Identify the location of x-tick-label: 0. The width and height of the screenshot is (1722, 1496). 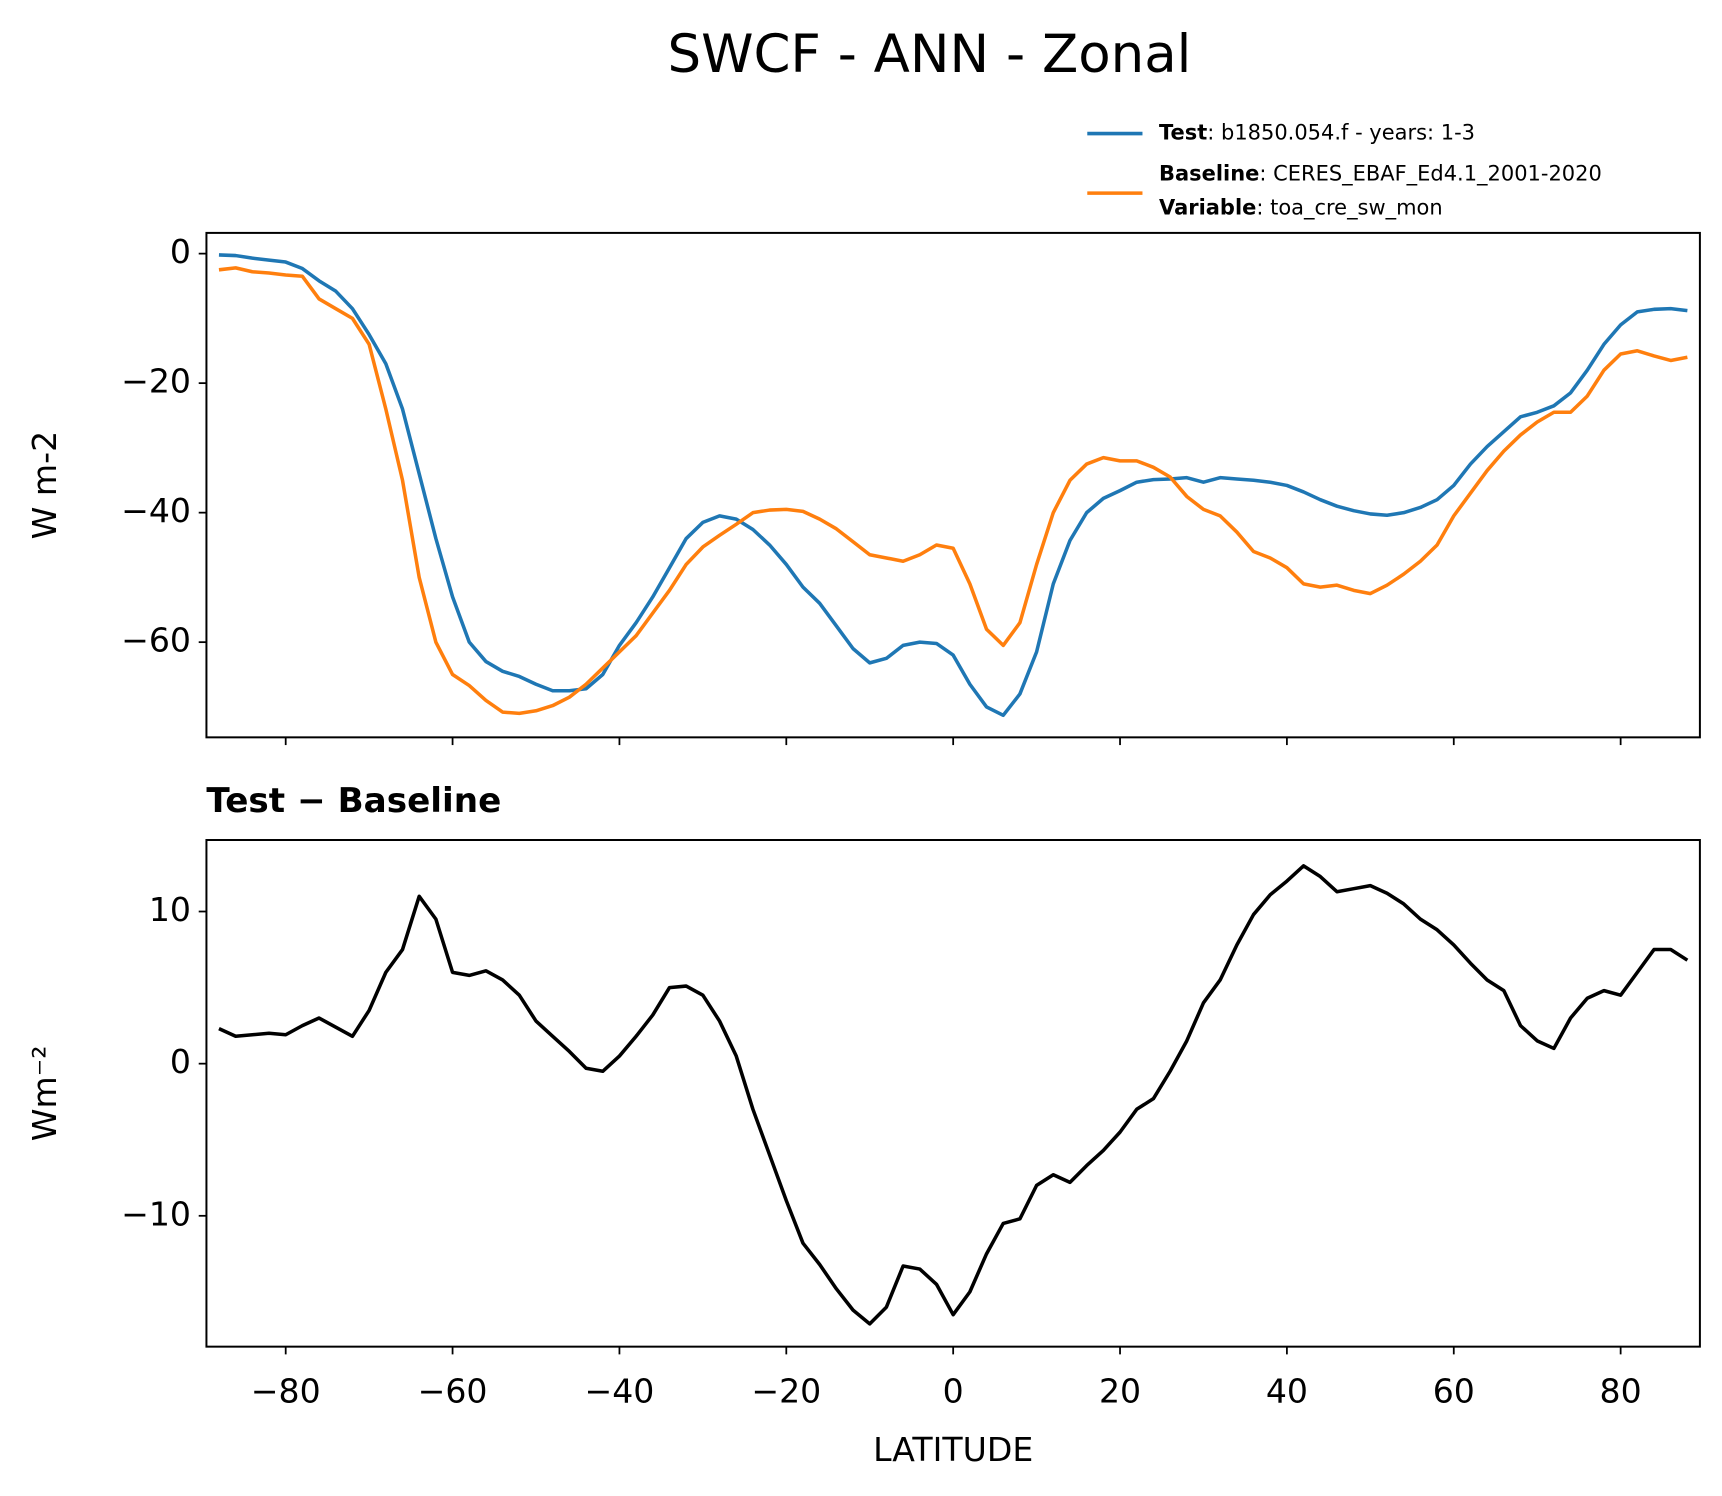
(953, 1391).